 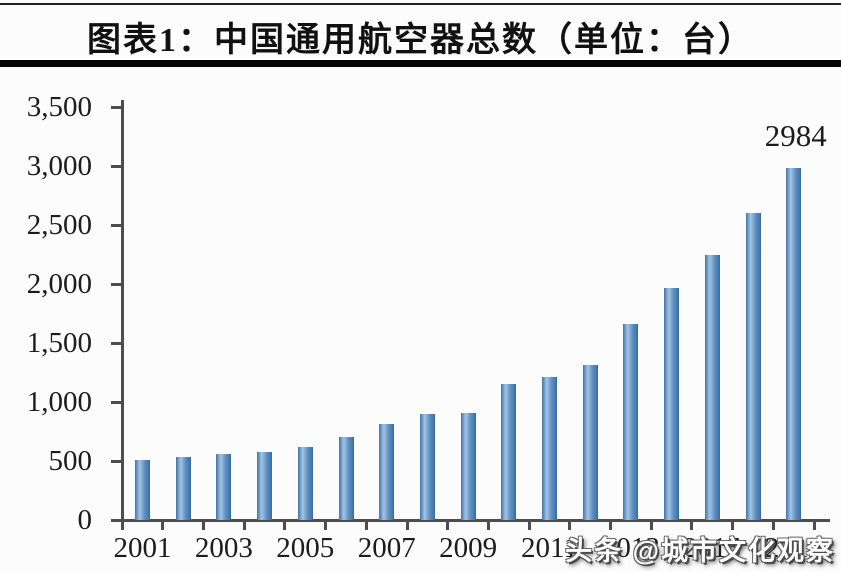 I want to click on x-tick-label: 2011, so click(x=549, y=548).